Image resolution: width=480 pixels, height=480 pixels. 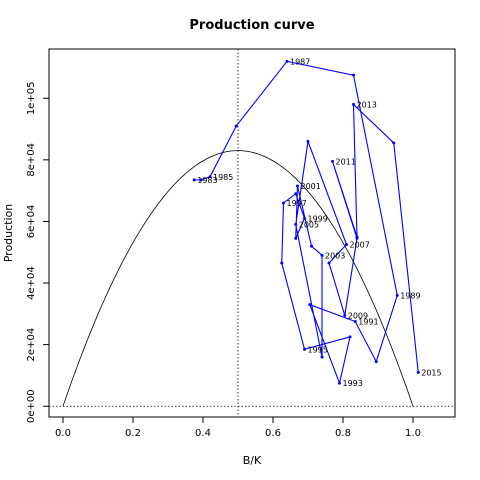 I want to click on point-label-1993: 1993, so click(x=353, y=383).